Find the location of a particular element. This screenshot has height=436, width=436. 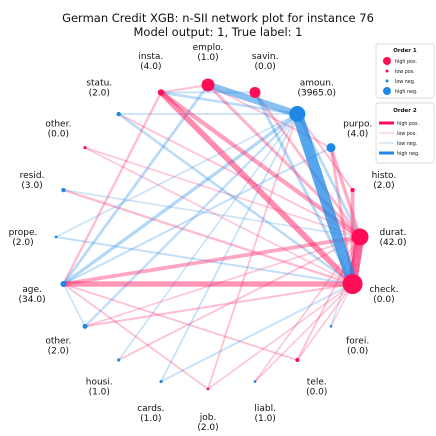

node-tele is located at coordinates (297, 359).